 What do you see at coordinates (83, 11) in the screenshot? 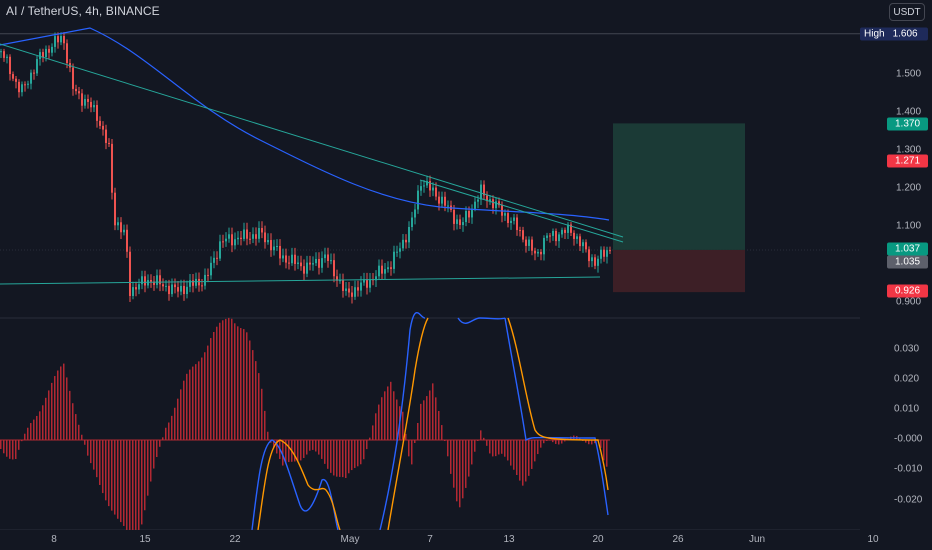
I see `symbol-title: AI / TetherUS, 4h, BINANCE` at bounding box center [83, 11].